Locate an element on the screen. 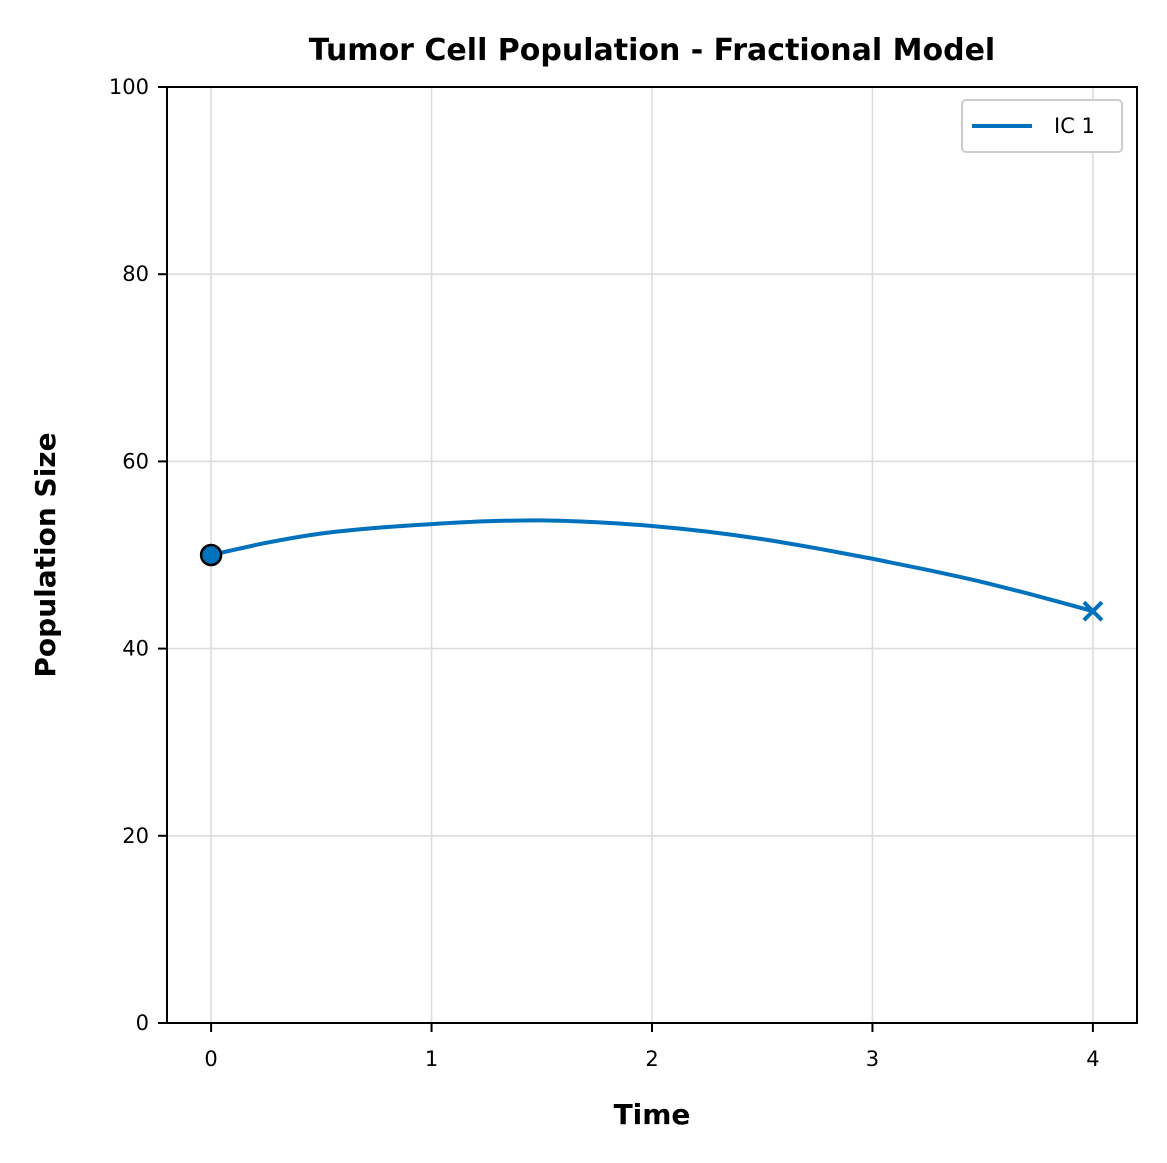 This screenshot has width=1167, height=1163. x-tick-label: 3 is located at coordinates (872, 1059).